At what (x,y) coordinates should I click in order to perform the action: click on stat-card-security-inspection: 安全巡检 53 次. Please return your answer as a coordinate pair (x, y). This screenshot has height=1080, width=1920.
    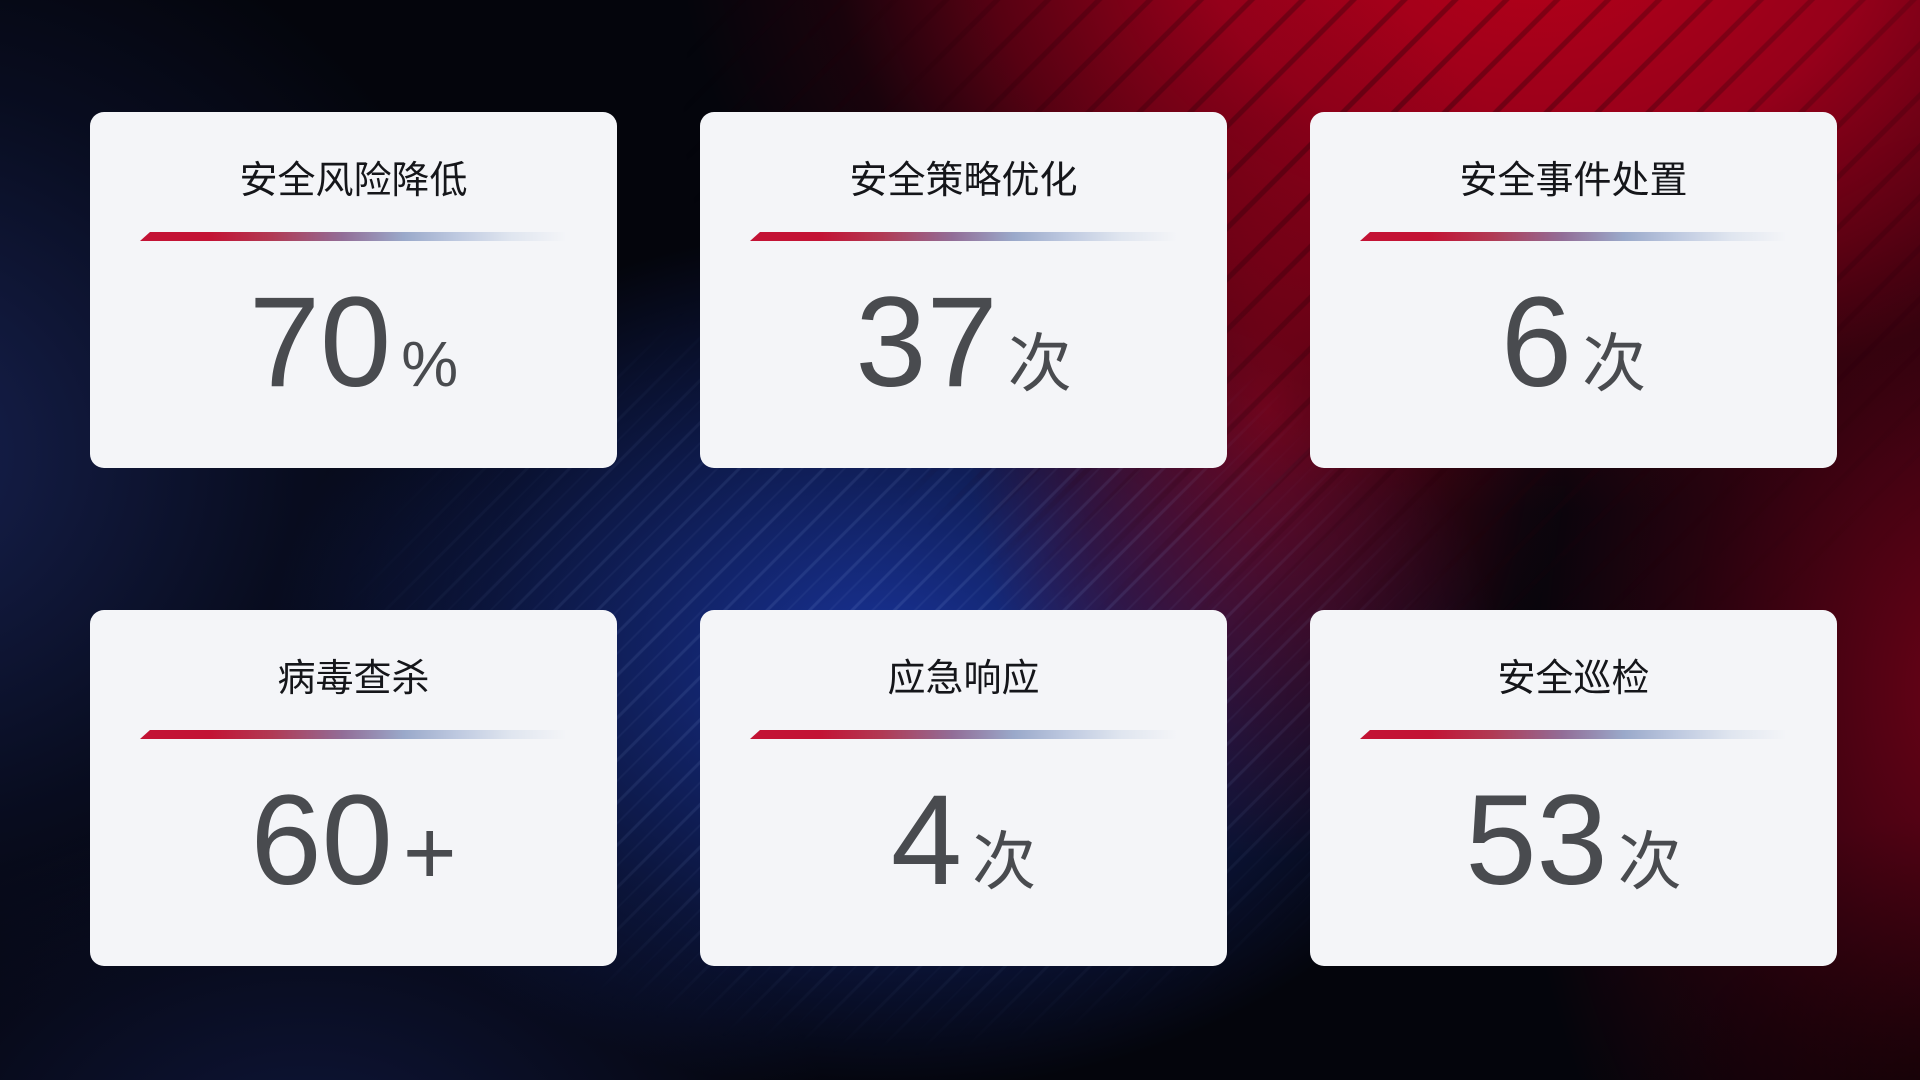
    Looking at the image, I should click on (1573, 788).